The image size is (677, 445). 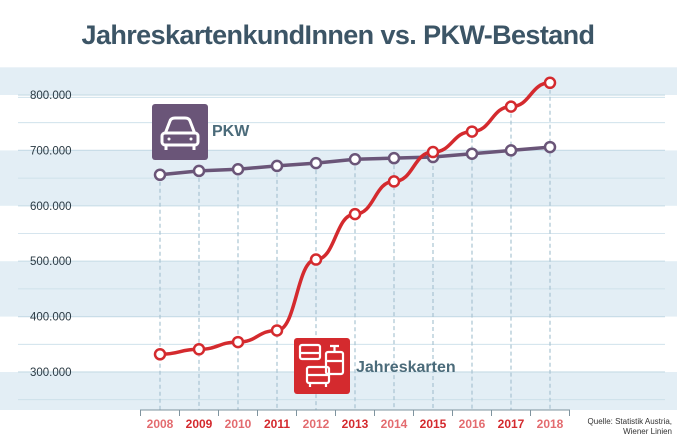 What do you see at coordinates (199, 424) in the screenshot?
I see `x-tick-label: 2009` at bounding box center [199, 424].